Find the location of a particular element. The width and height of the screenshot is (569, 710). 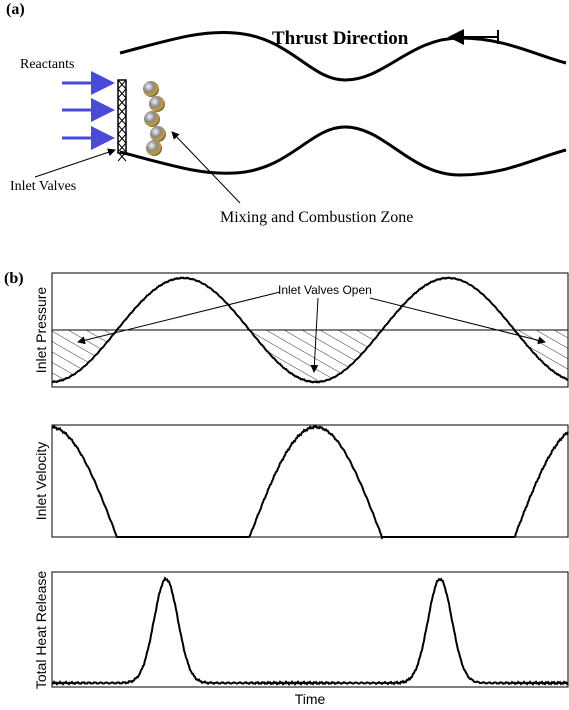

plot-frame is located at coordinates (310, 481).